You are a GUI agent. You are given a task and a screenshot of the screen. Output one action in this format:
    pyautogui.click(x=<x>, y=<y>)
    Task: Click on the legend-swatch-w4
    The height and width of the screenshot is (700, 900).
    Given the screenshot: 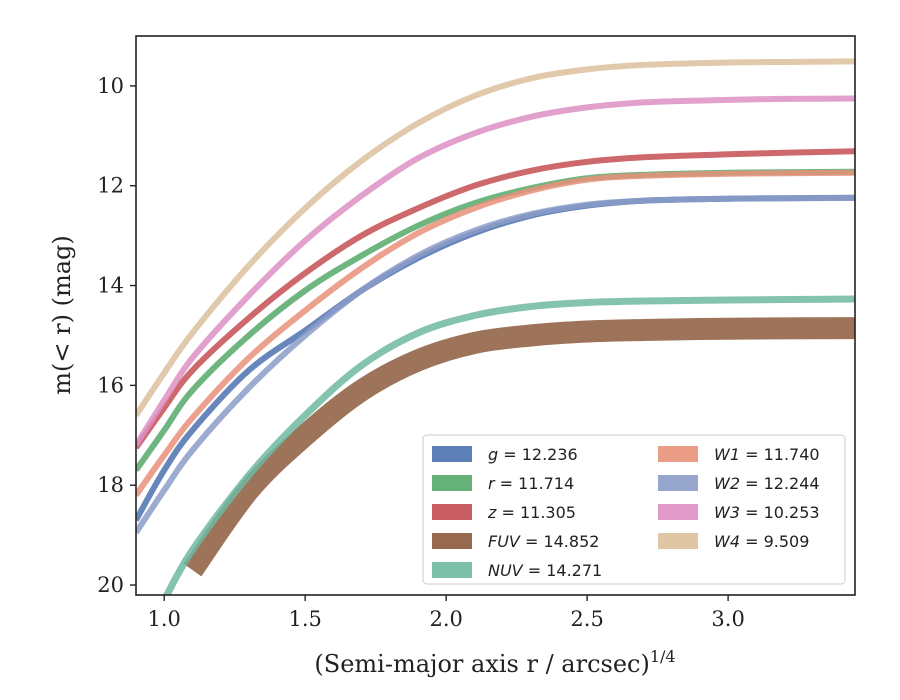 What is the action you would take?
    pyautogui.click(x=678, y=541)
    